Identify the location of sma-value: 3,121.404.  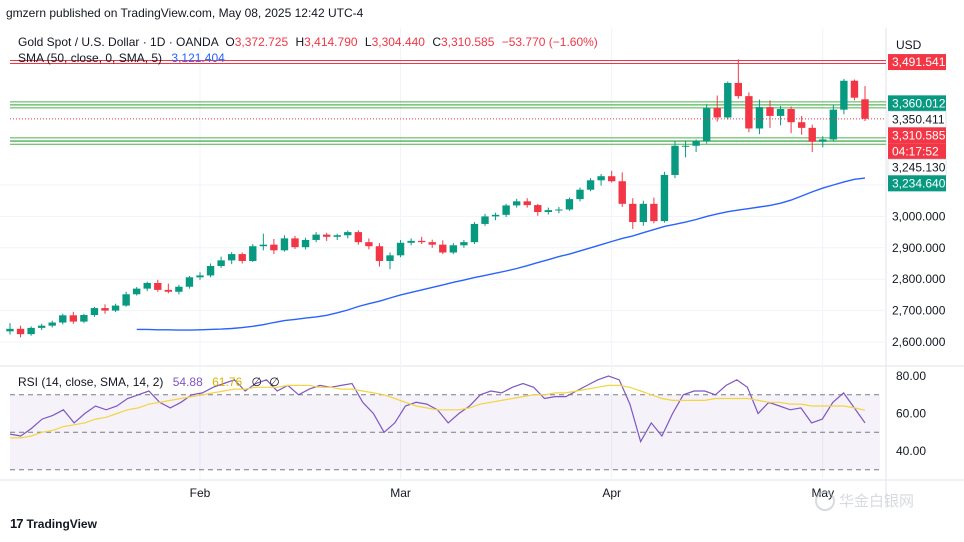
(198, 58).